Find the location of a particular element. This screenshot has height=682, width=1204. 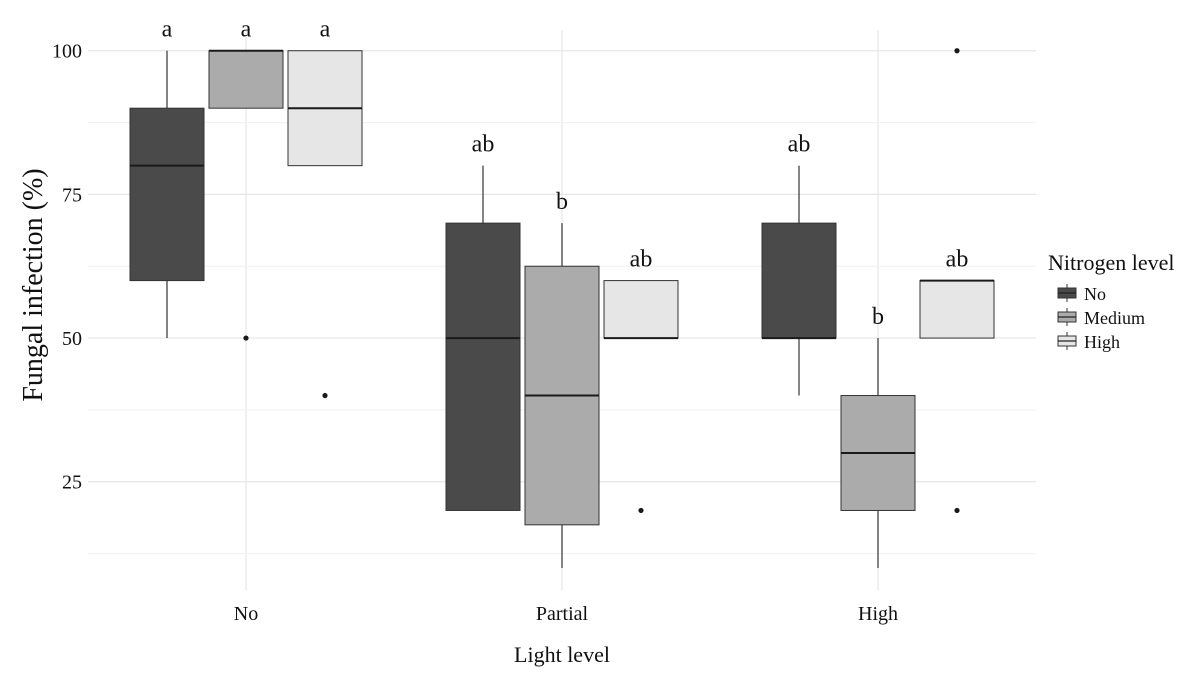

box-no-no: a is located at coordinates (167, 178).